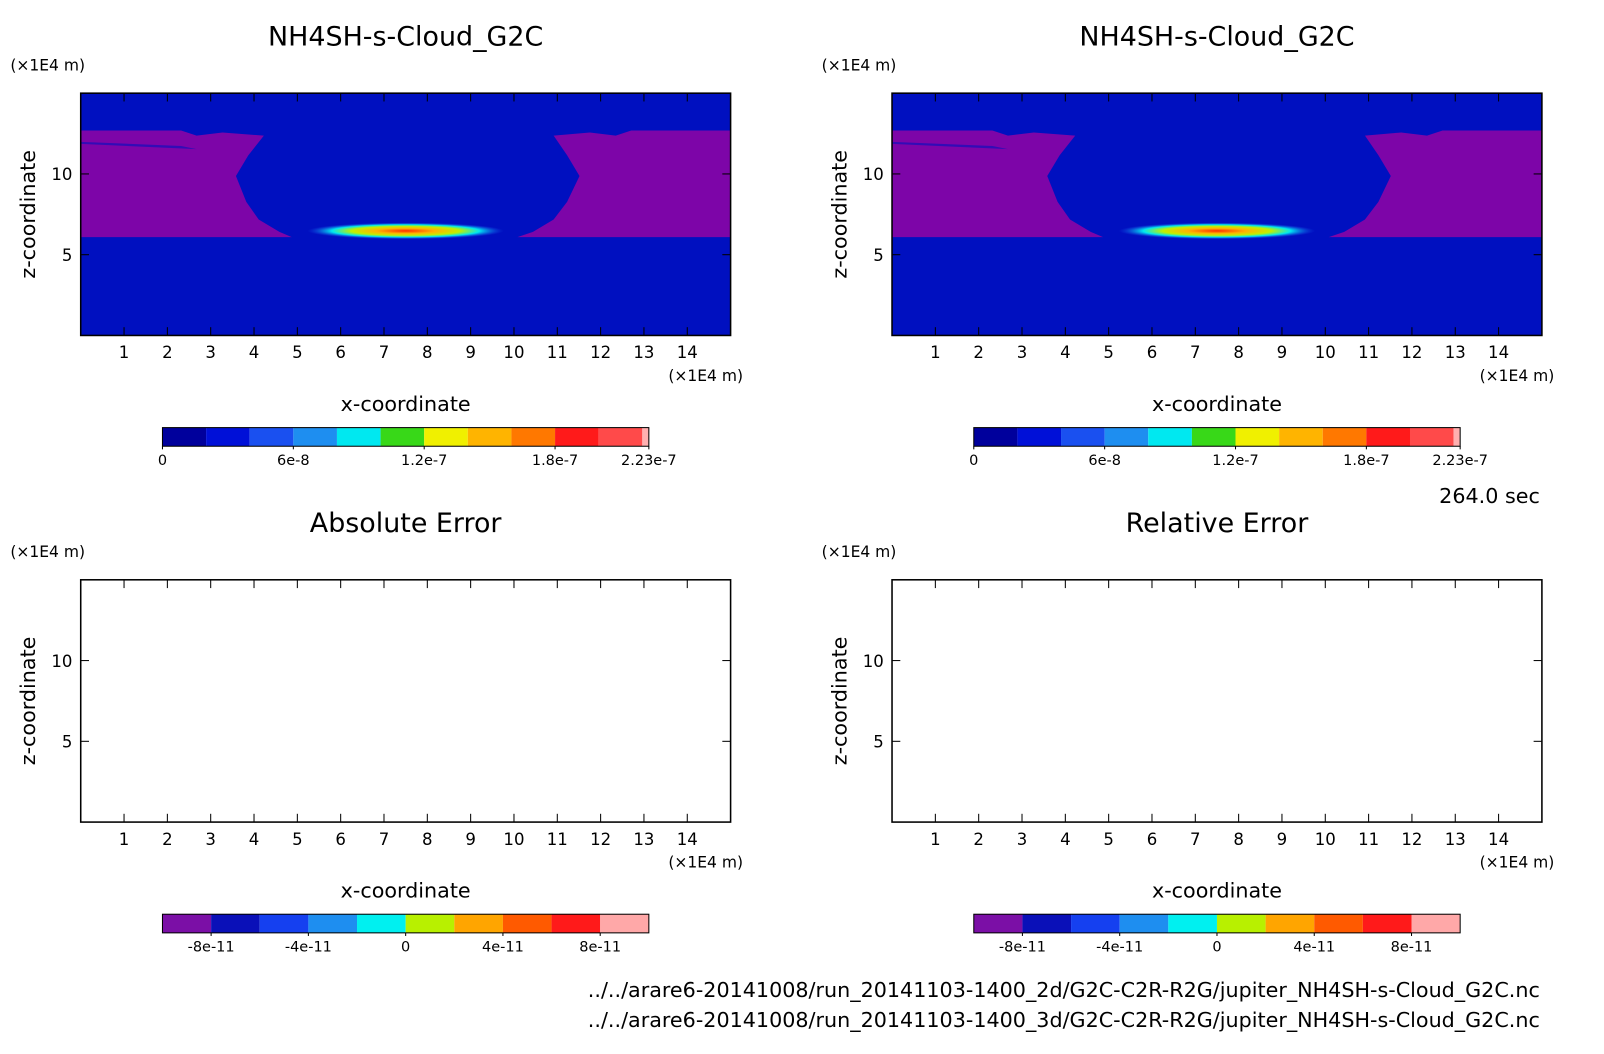 The height and width of the screenshot is (1054, 1604). Describe the element at coordinates (28, 701) in the screenshot. I see `y-axis-label: z-coordinate` at that location.